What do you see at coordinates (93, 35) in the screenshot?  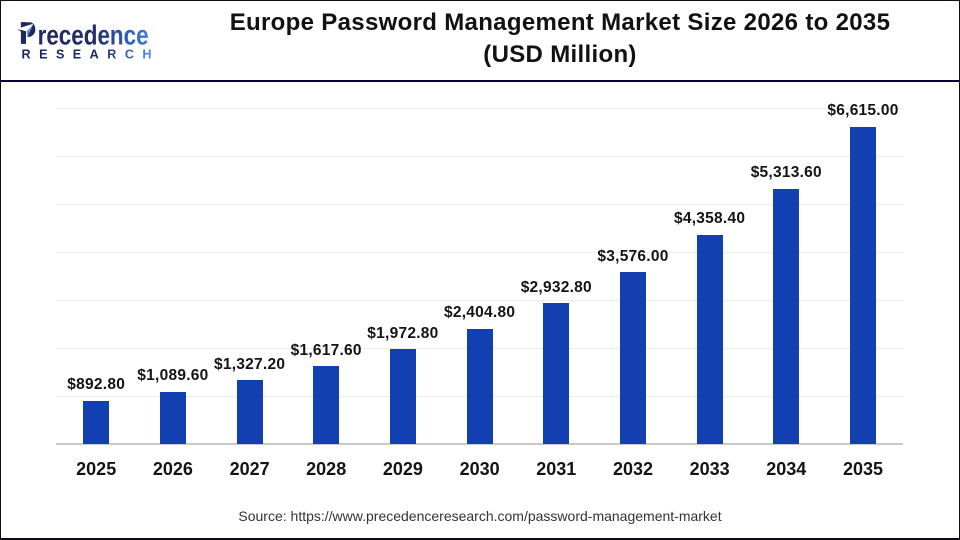 I see `svg-text: recedence` at bounding box center [93, 35].